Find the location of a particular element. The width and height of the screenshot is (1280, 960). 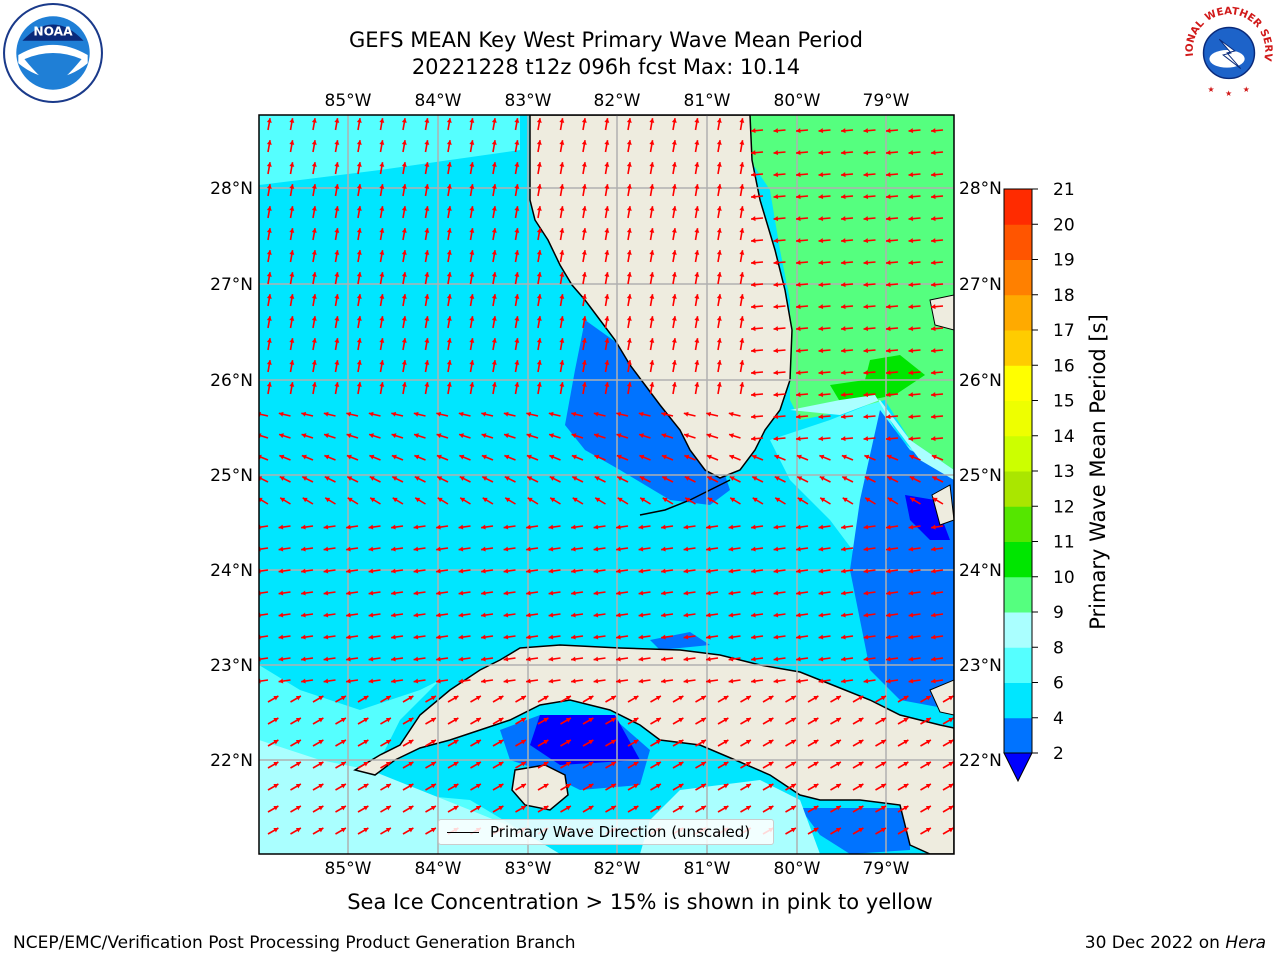

colorbar-tick-label: 12 is located at coordinates (1064, 507).